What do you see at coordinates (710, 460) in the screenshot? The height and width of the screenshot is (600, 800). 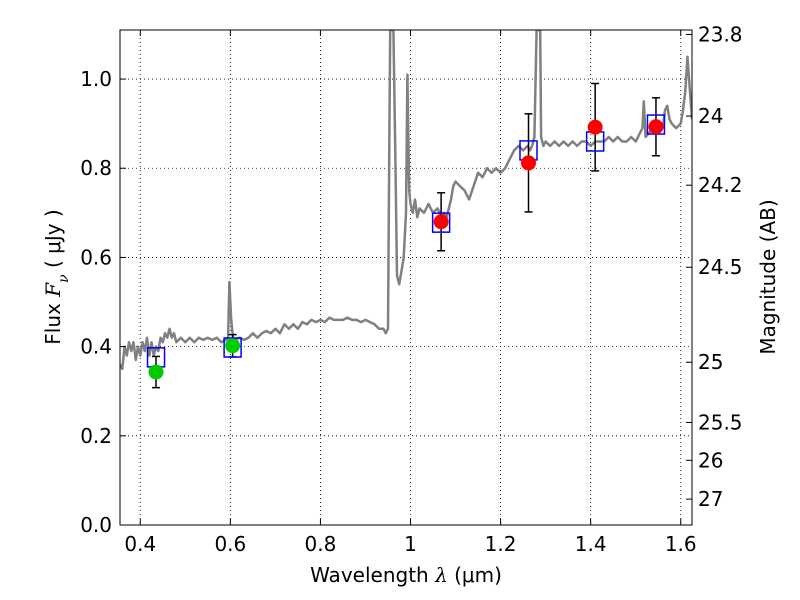 I see `y2-tick-label-6: 26` at bounding box center [710, 460].